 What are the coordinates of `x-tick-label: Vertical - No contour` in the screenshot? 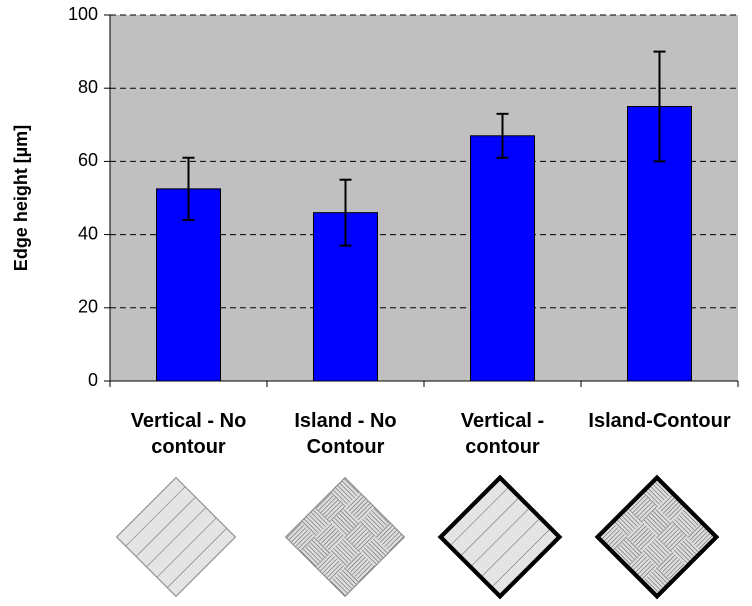 It's located at (188, 434).